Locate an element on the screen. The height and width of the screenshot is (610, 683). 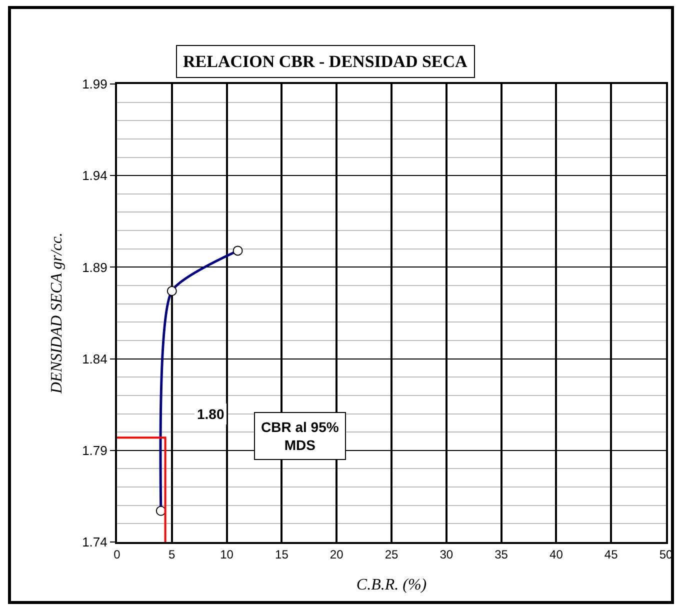
y-tick-label: 1.89 is located at coordinates (95, 267).